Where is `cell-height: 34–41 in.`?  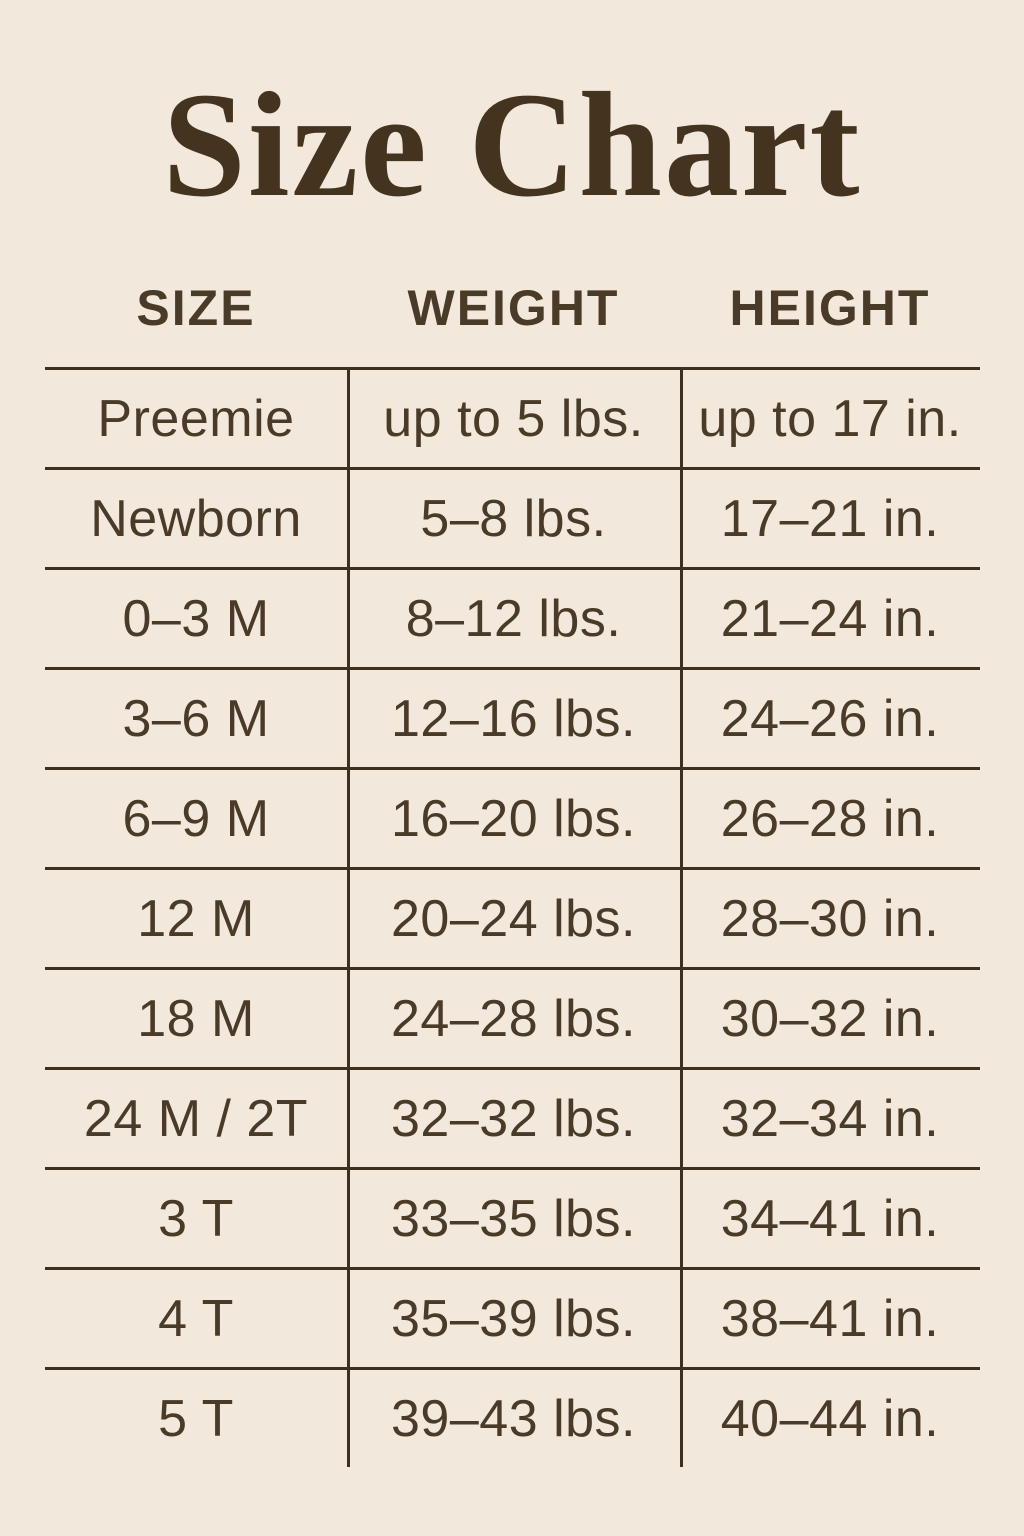 cell-height: 34–41 in. is located at coordinates (830, 1218).